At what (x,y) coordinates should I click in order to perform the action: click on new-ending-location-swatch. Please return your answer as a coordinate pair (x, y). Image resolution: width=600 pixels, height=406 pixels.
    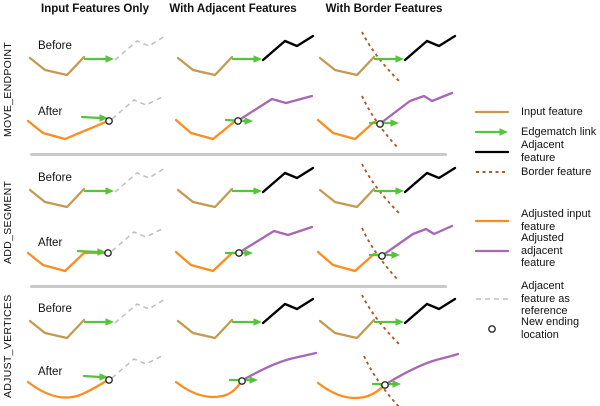
    Looking at the image, I should click on (492, 329).